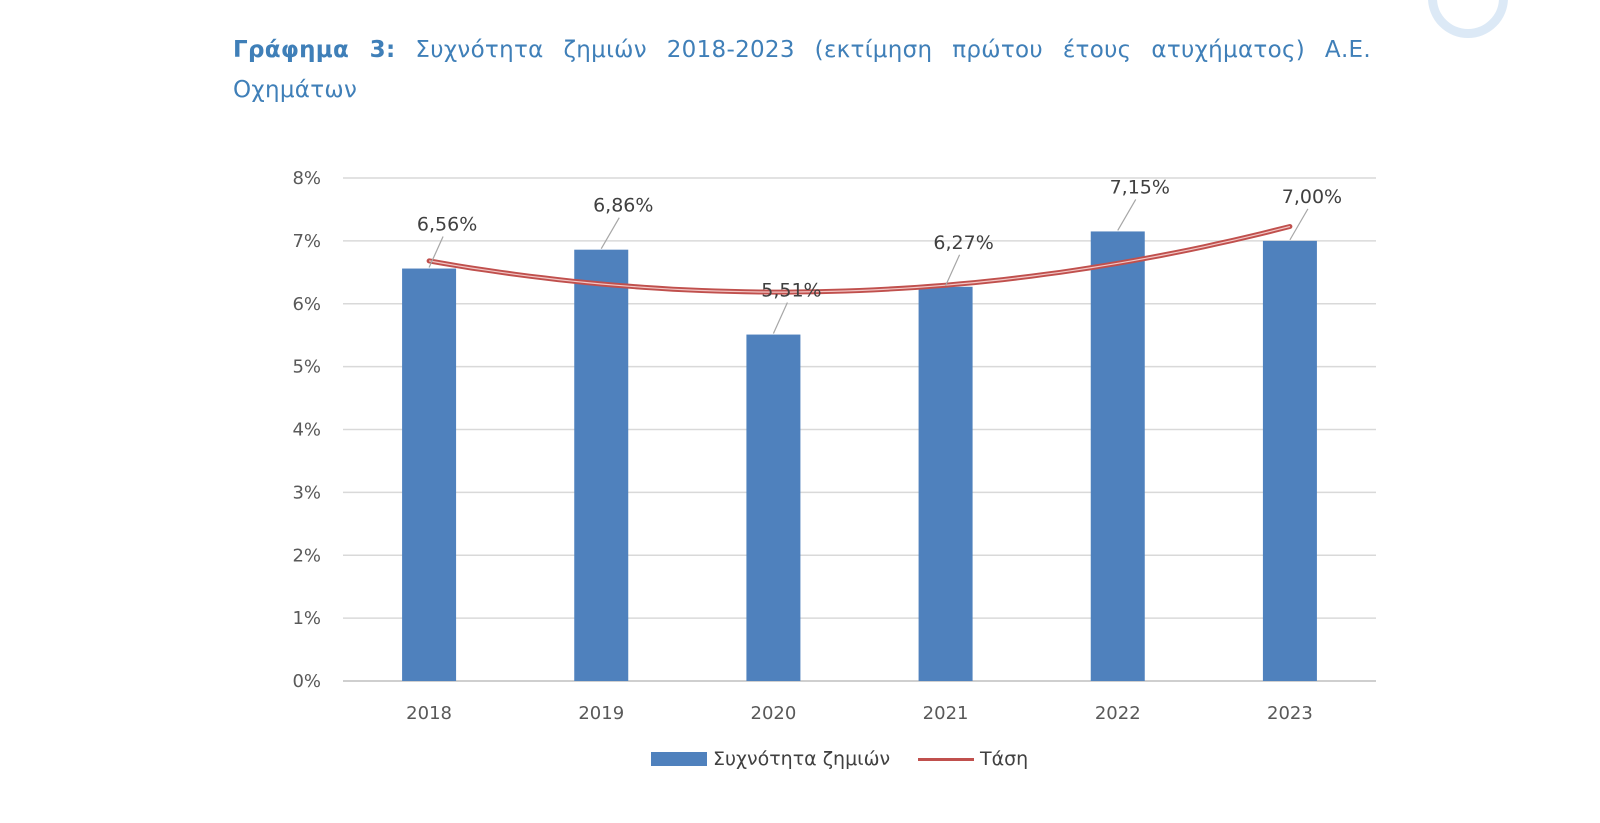 This screenshot has height=823, width=1600. I want to click on y-tick-label: 6%, so click(306, 304).